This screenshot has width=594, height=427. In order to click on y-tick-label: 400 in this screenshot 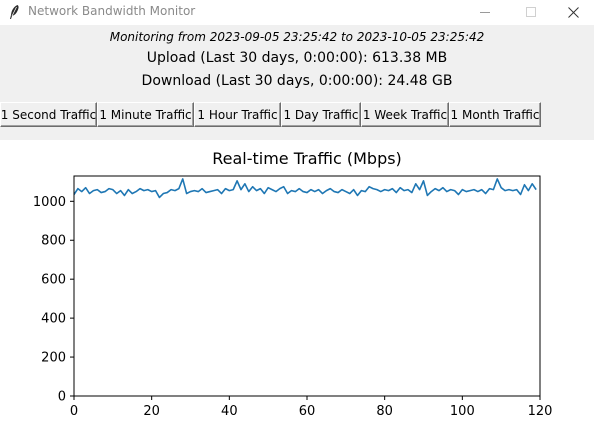, I will do `click(53, 319)`.